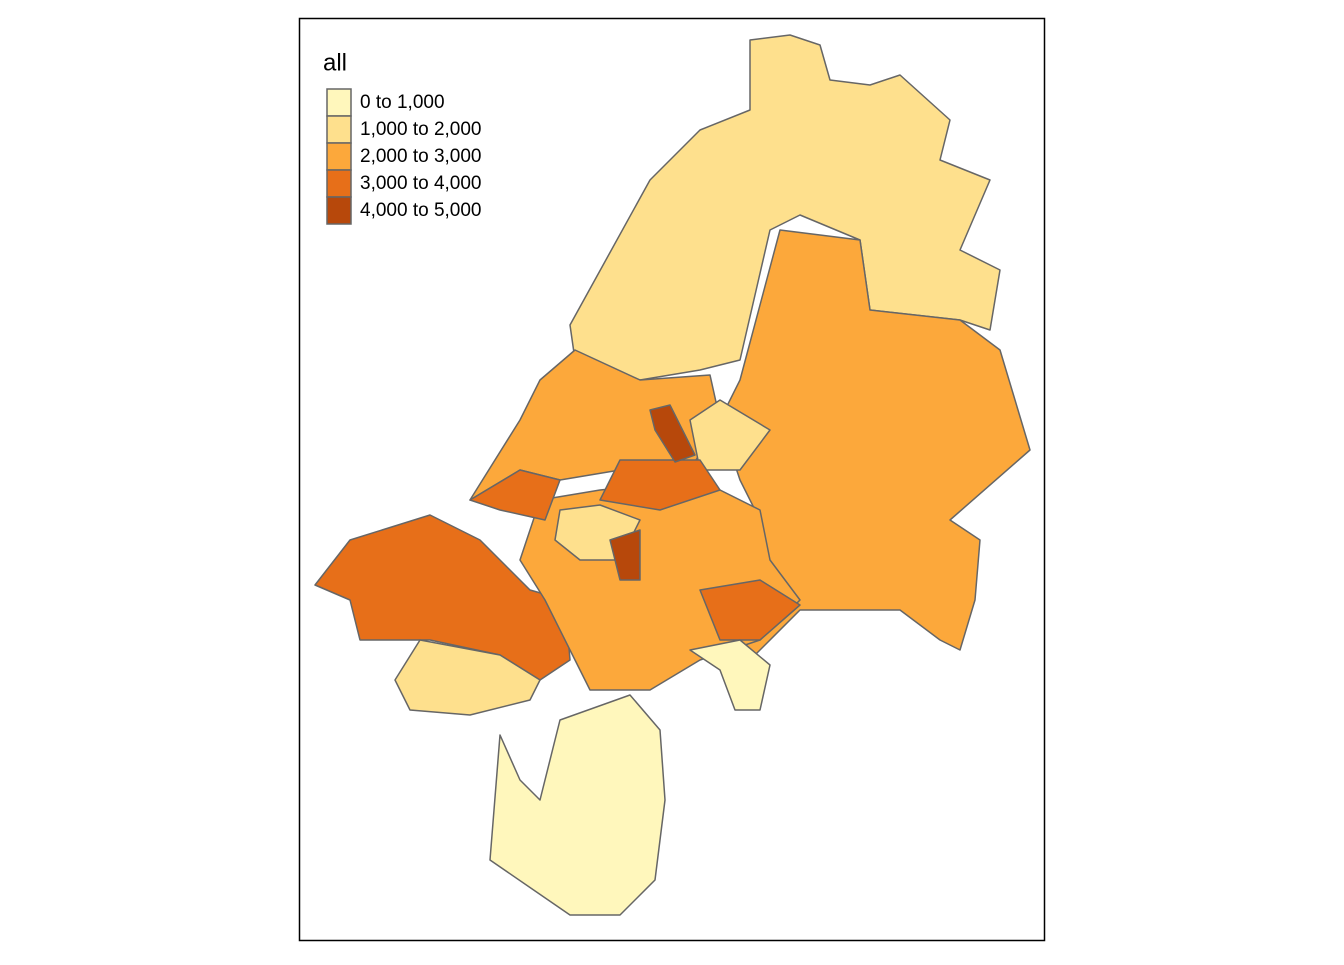  I want to click on legend-label: 0 to 1,000, so click(402, 102).